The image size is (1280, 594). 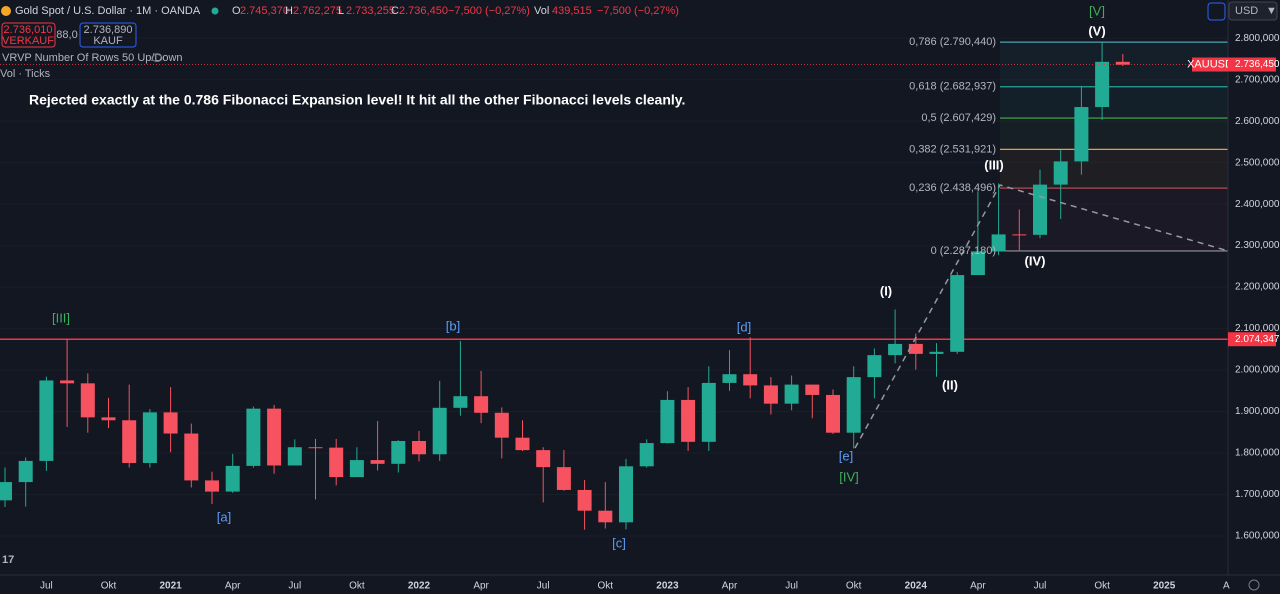 I want to click on sell-price: 2.736,010, so click(x=28, y=30).